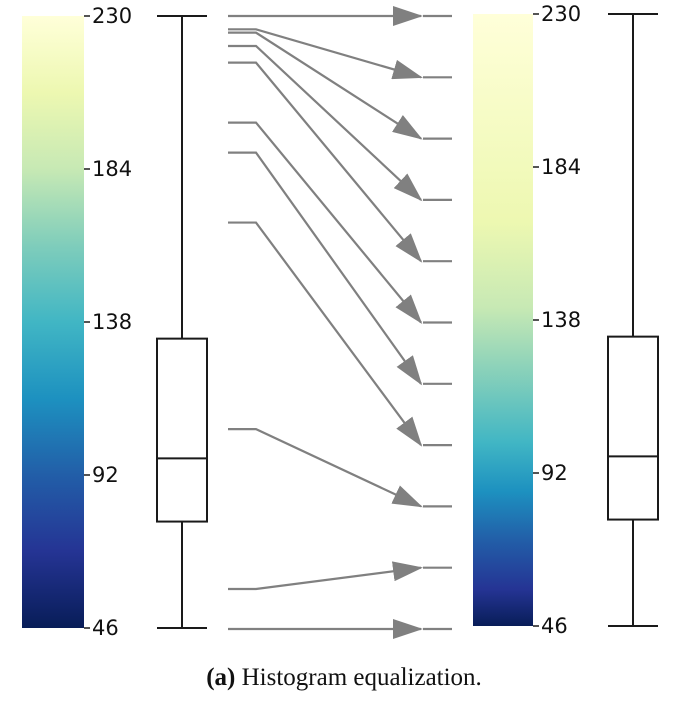  I want to click on caption-text: Histogram equalization., so click(358, 677).